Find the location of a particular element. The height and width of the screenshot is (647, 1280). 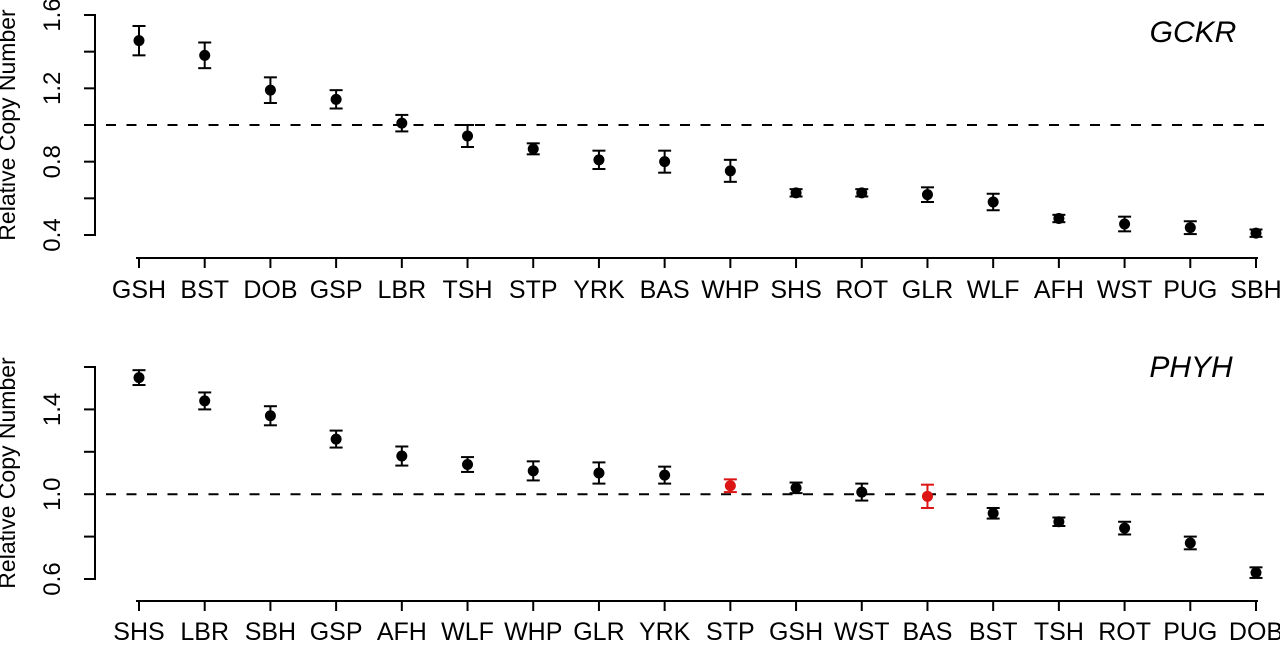

data-point-group-rot is located at coordinates (862, 193).